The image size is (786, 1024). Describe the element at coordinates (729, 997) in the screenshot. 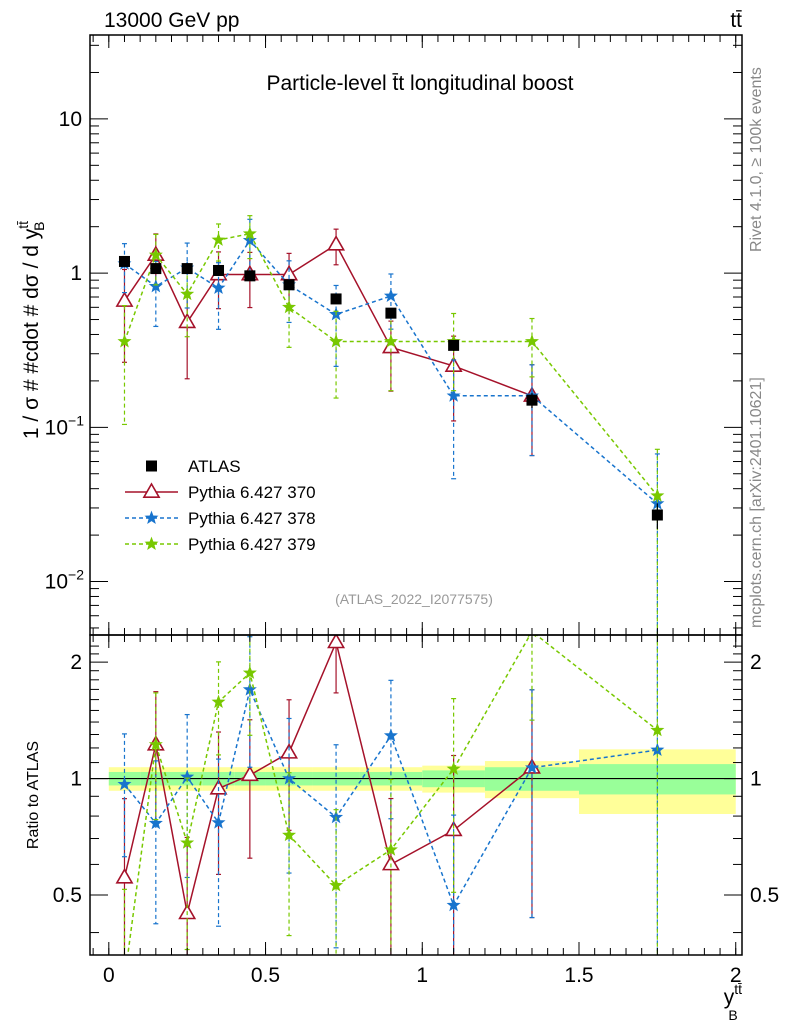

I see `x-axis-label-main: y` at that location.